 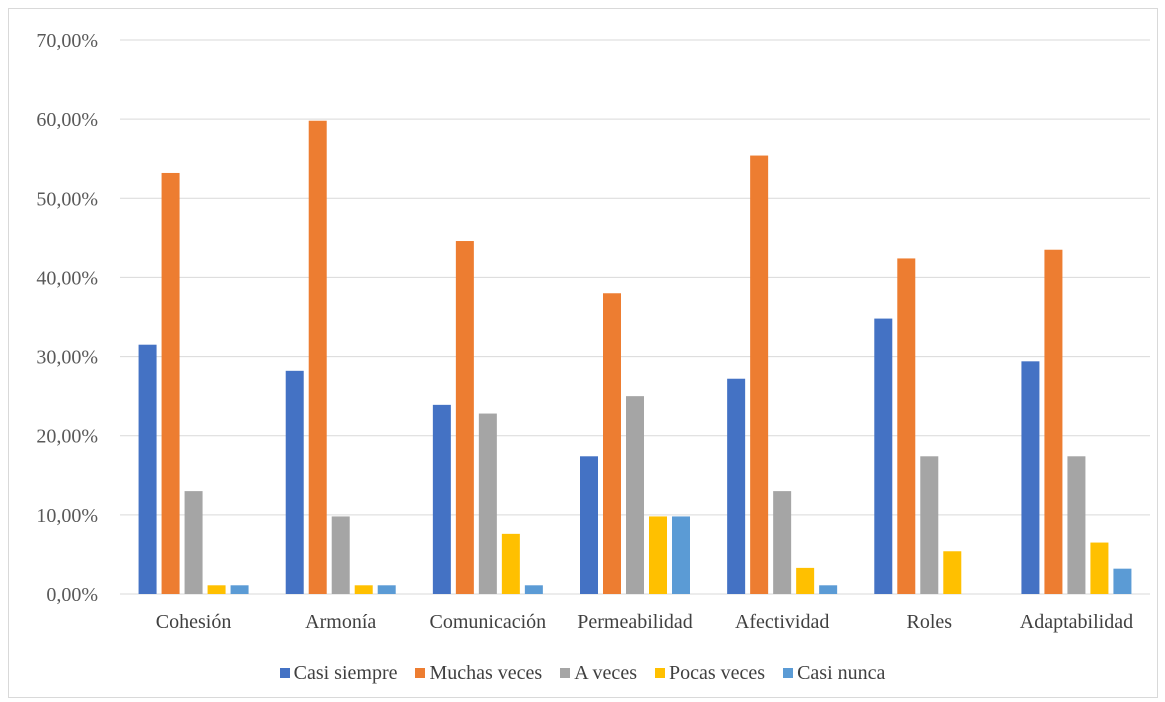 I want to click on legend-item: Casi siempre, so click(x=338, y=673).